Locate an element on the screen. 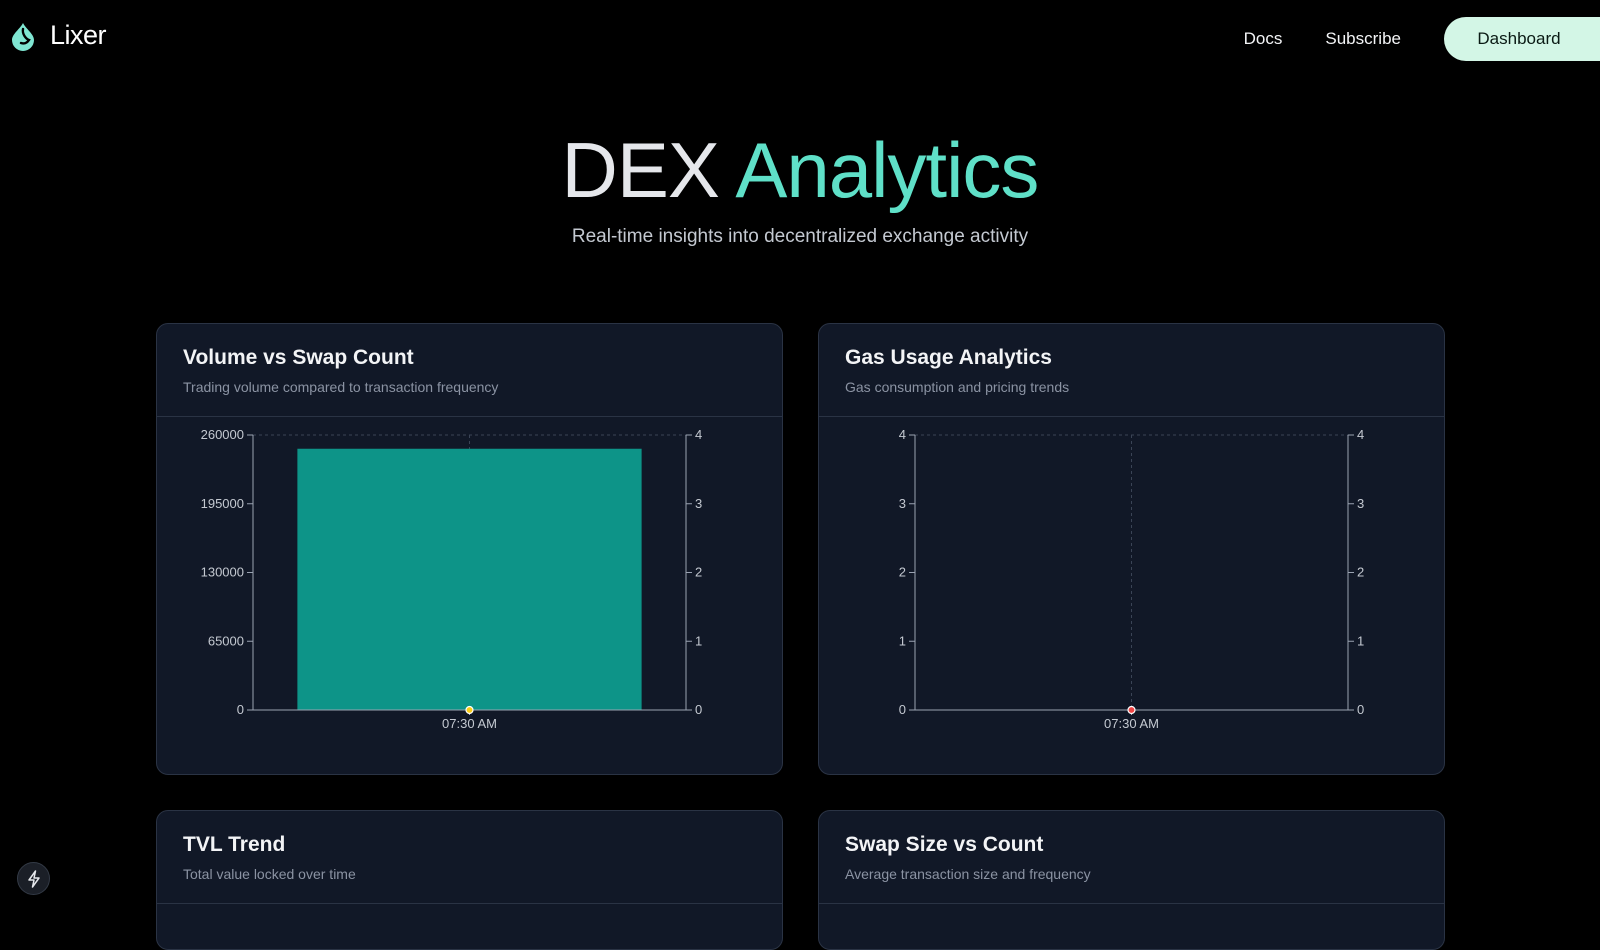 Image resolution: width=1600 pixels, height=950 pixels. volume-swap-chart: 0 65000 130000 195000 260000 0 1 2 3 4 07:30 AM is located at coordinates (452, 579).